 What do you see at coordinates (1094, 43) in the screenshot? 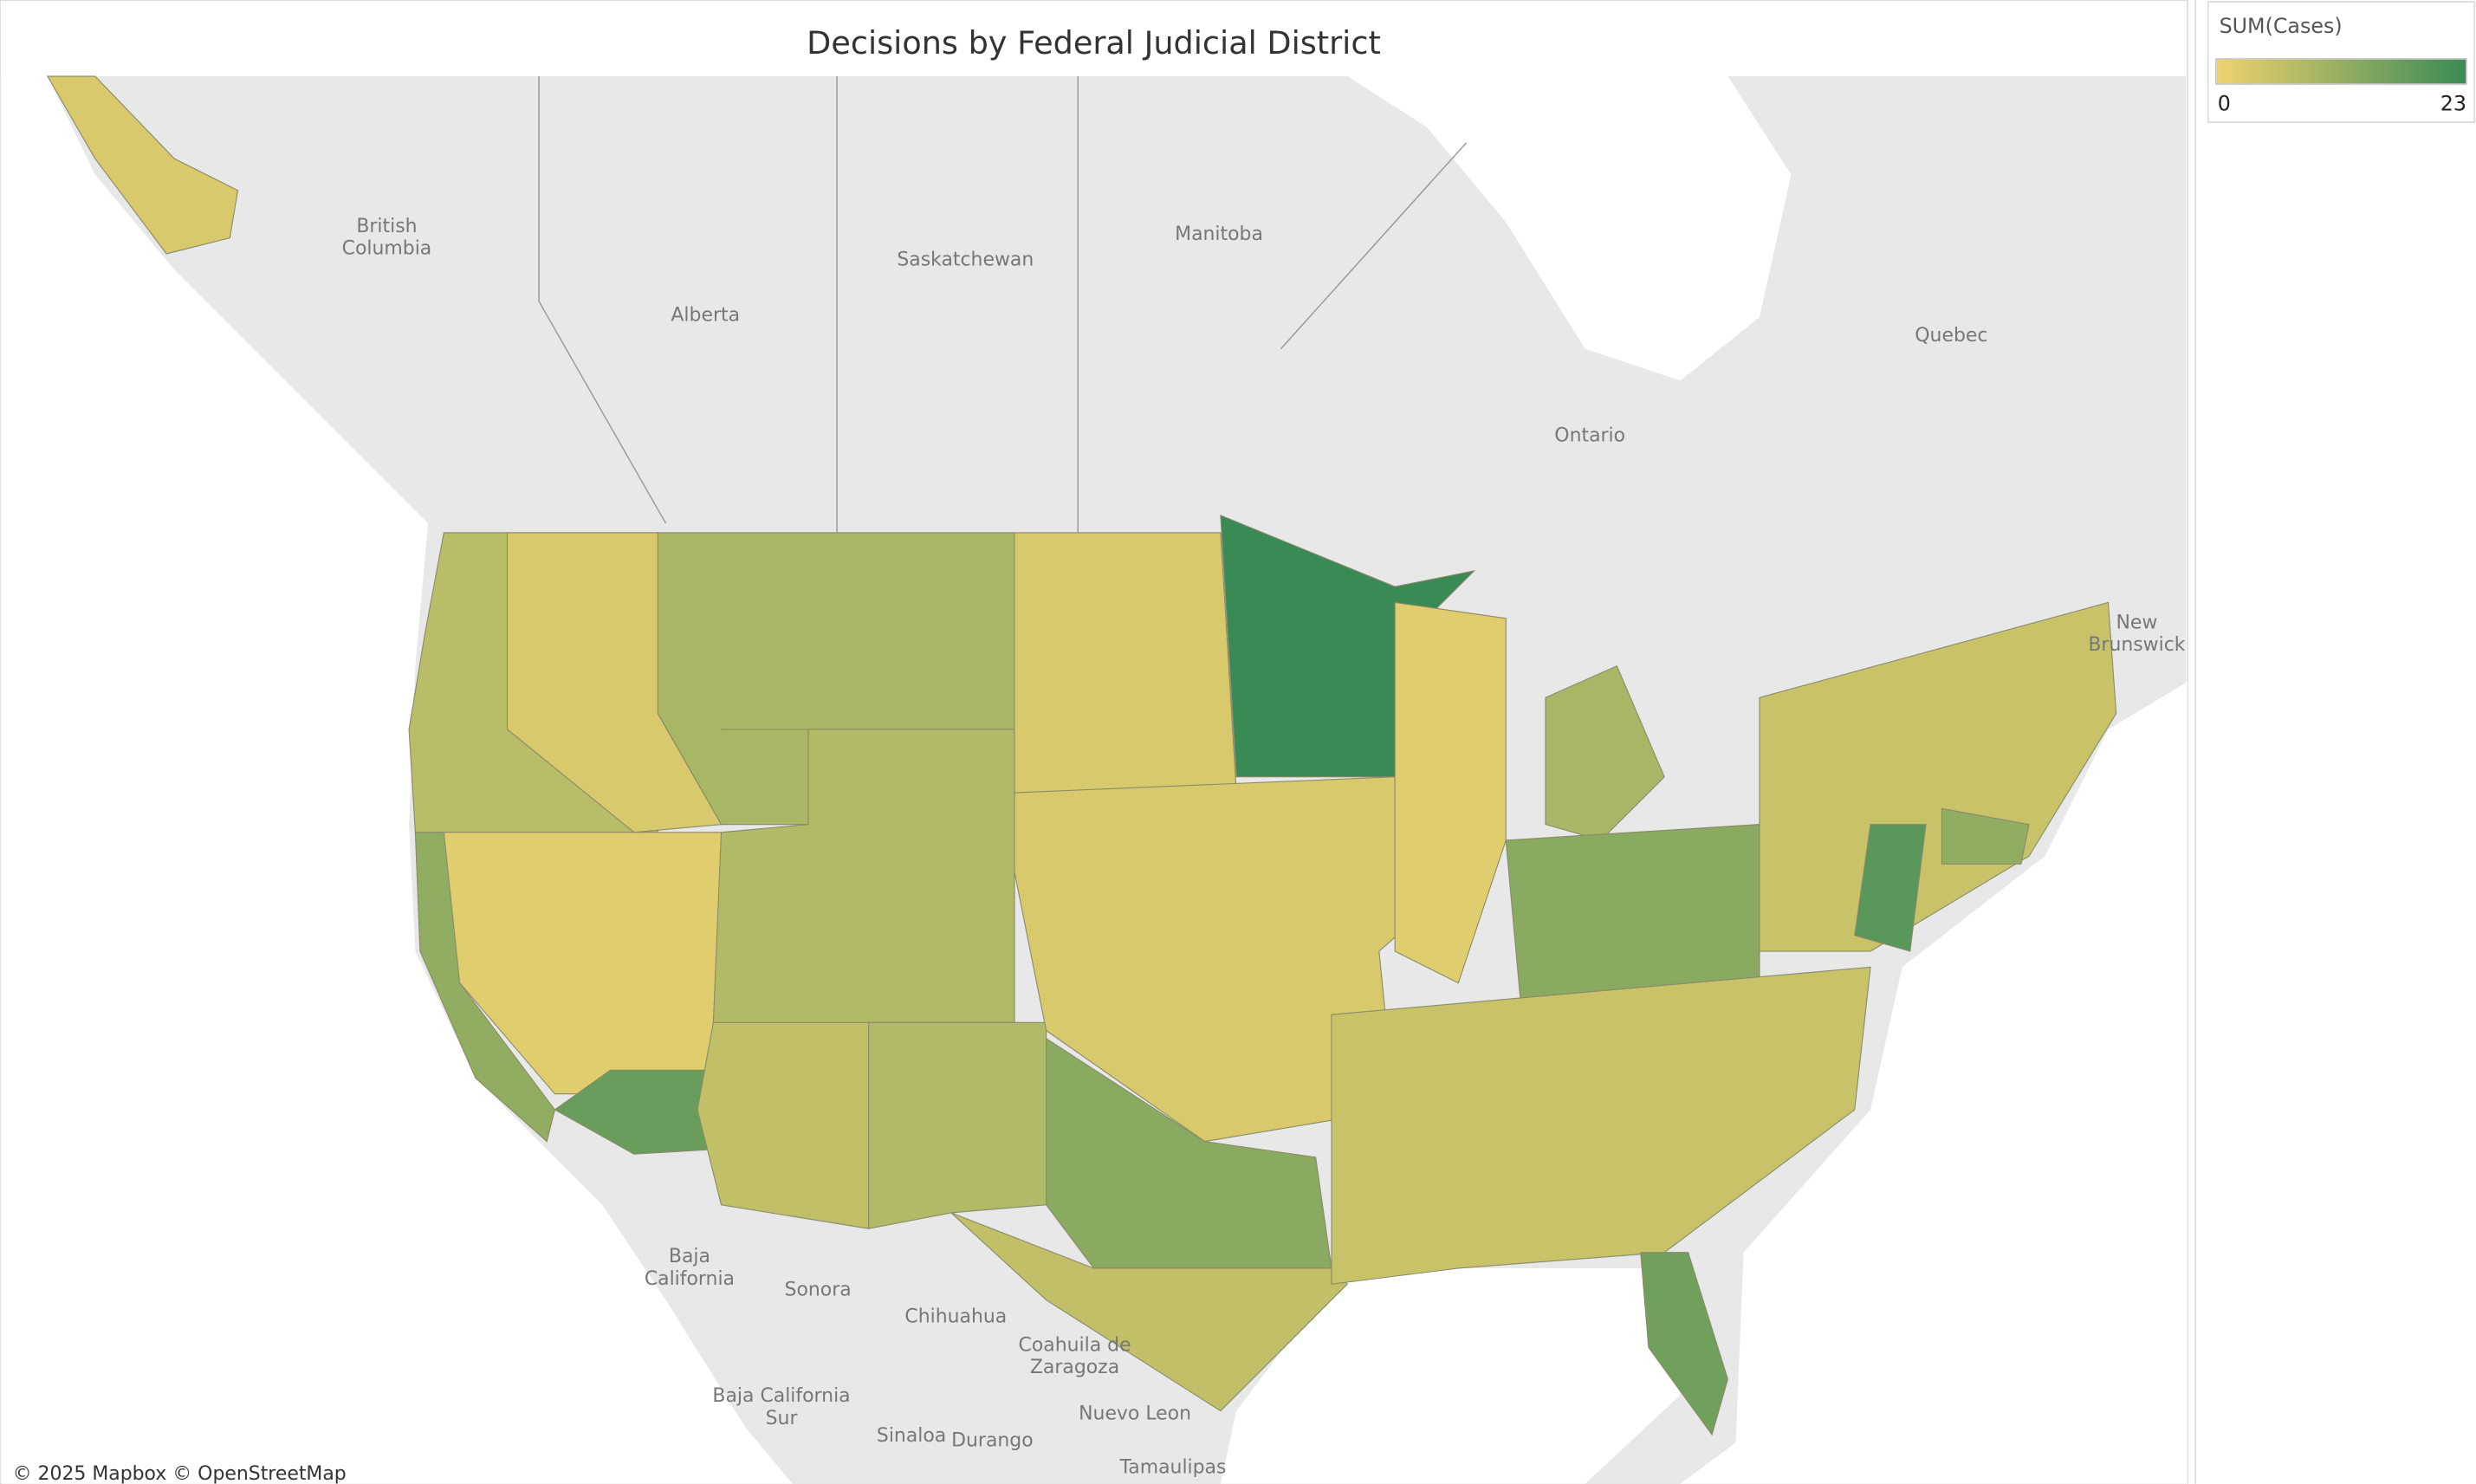
I see `title: Decisions by Federal Judicial District` at bounding box center [1094, 43].